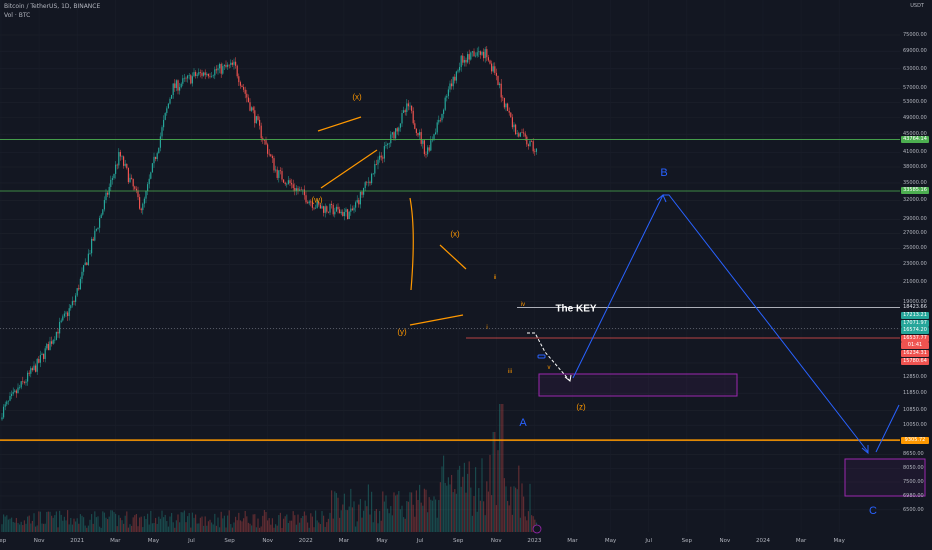 The height and width of the screenshot is (550, 932). Describe the element at coordinates (915, 264) in the screenshot. I see `price-tick-label: 23000.00` at that location.